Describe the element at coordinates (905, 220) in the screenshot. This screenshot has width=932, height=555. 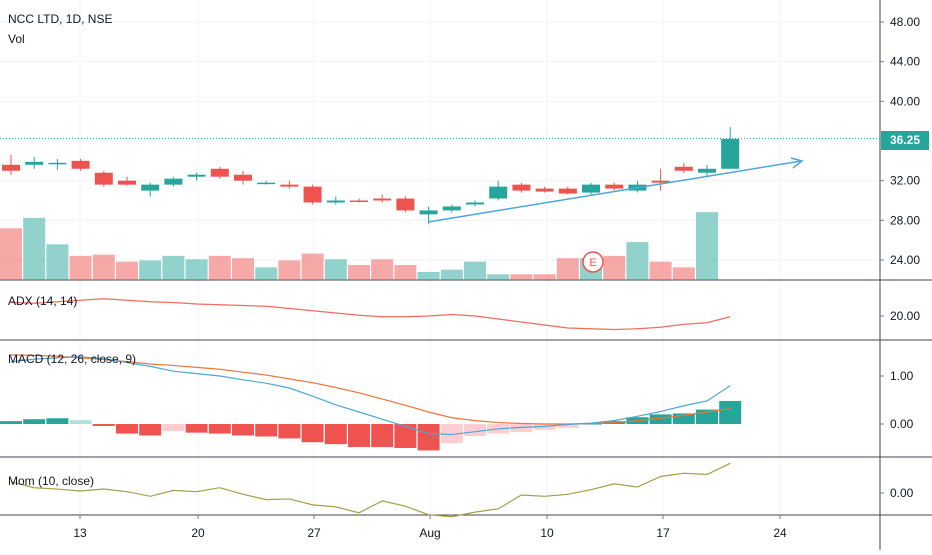
I see `price-tick-label: 28.00` at that location.